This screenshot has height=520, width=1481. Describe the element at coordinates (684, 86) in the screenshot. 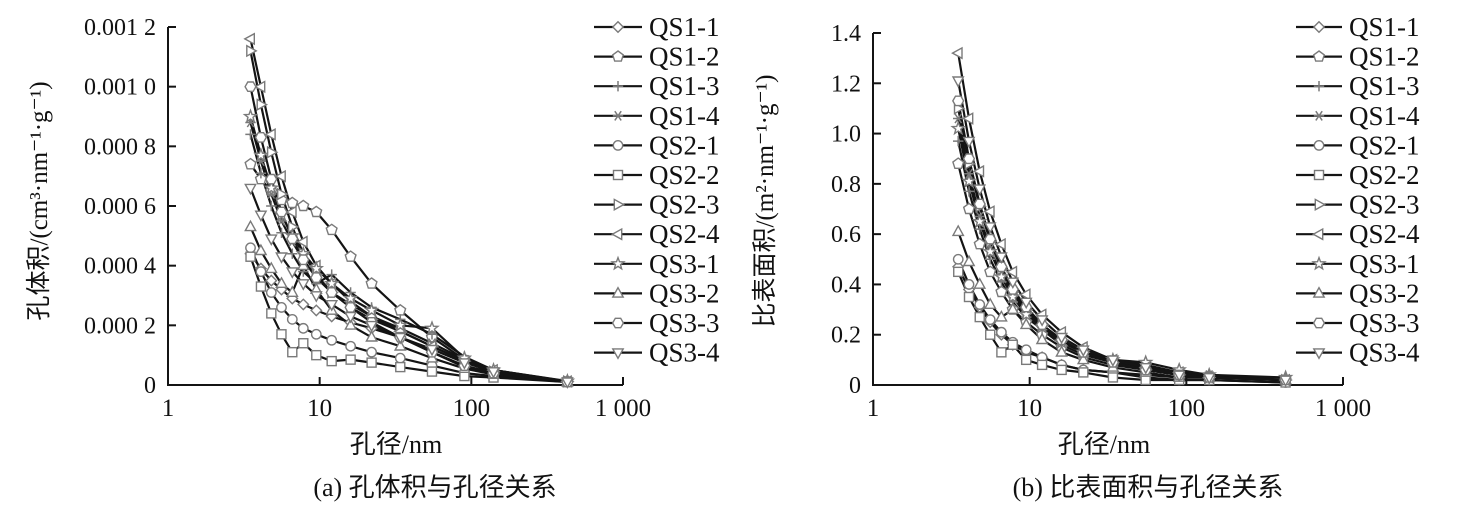

I see `legend-label: QS1-3` at that location.